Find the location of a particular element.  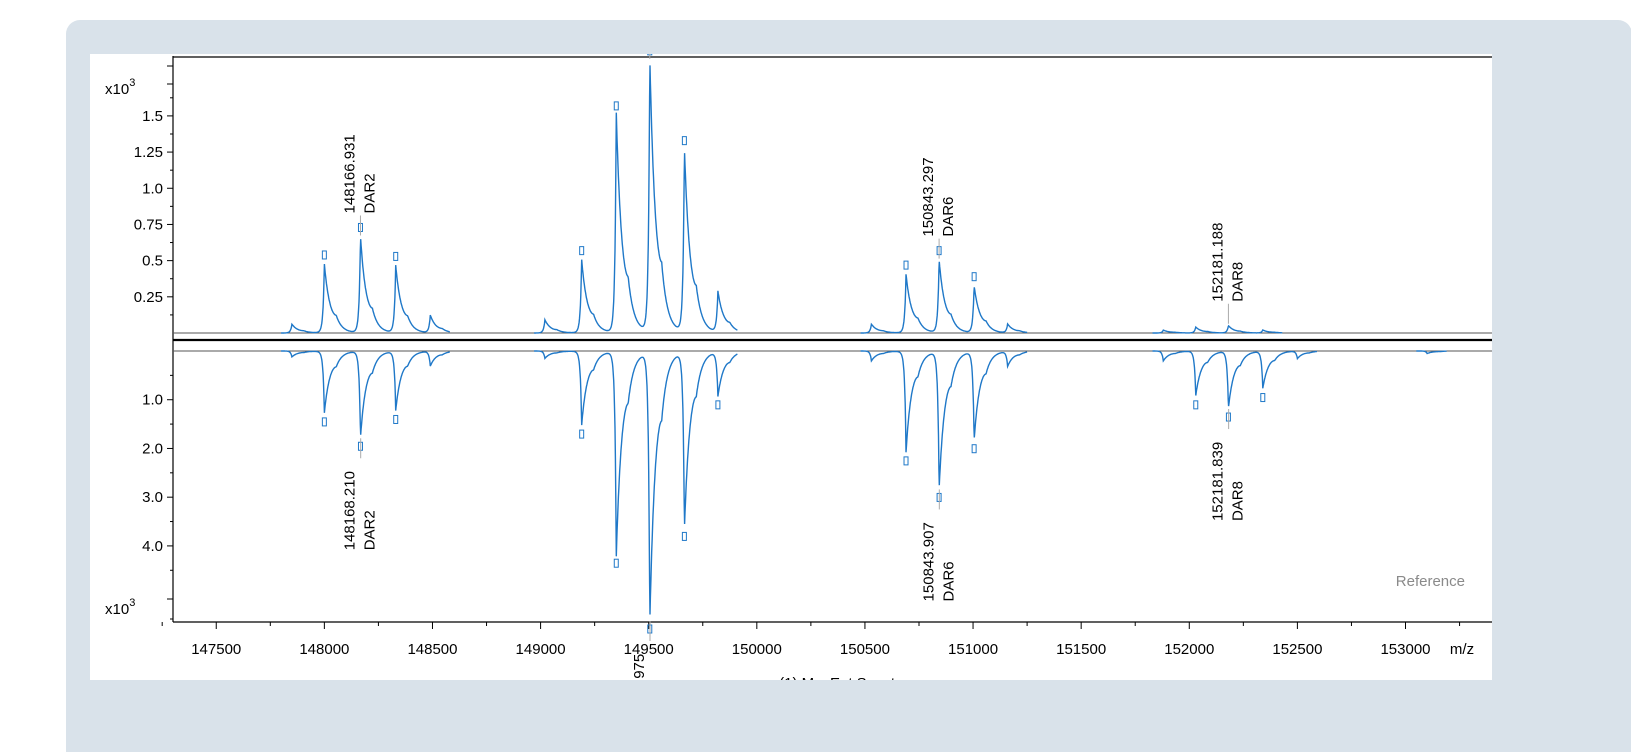

x-tick-label: 149000 is located at coordinates (541, 649).